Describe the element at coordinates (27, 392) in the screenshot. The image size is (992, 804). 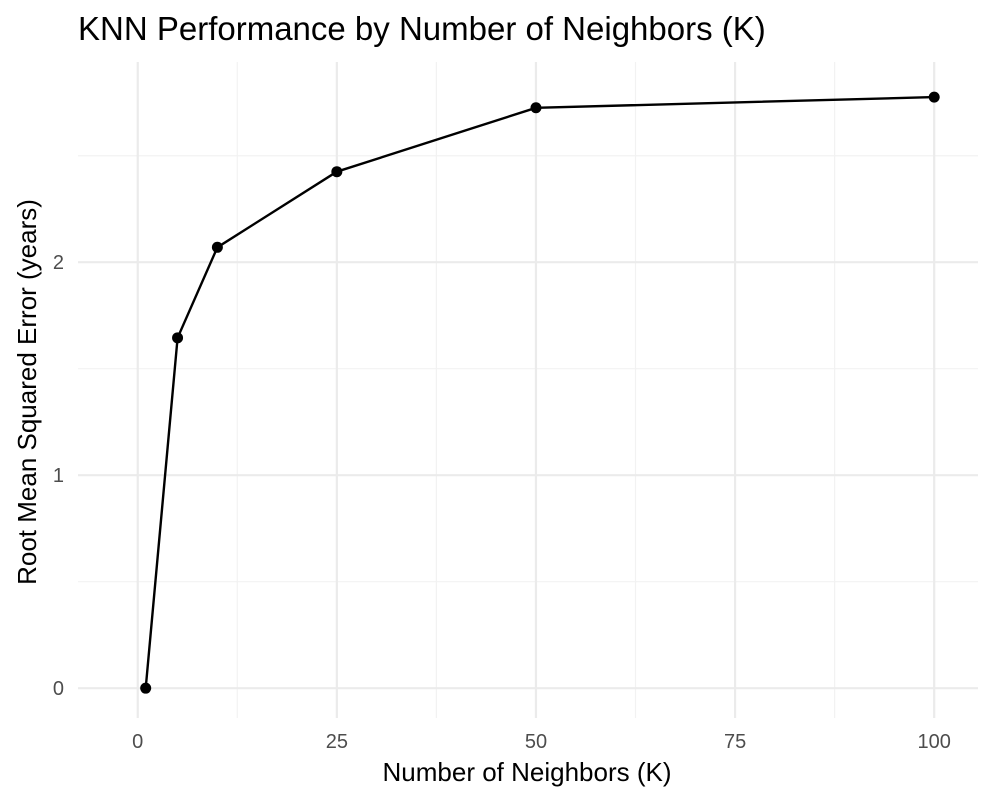
I see `y-axis-title: Root Mean Squared Error (years)` at that location.